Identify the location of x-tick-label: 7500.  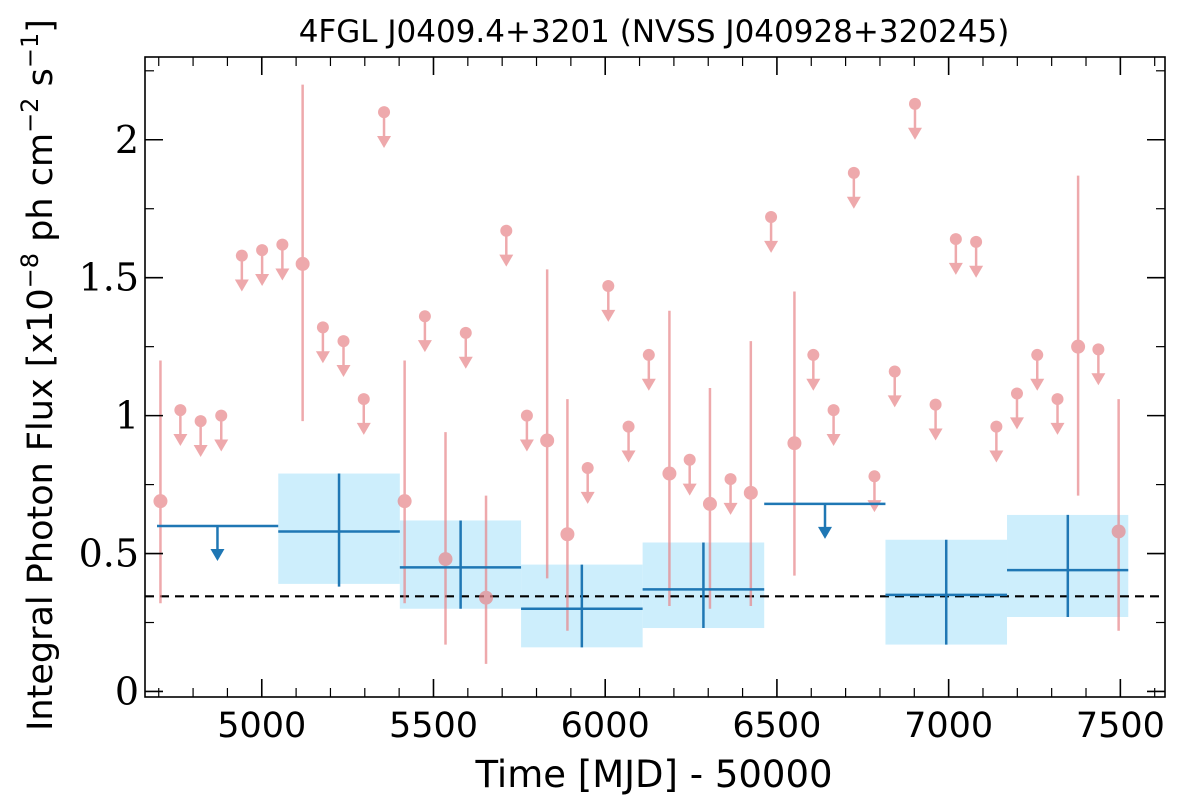
(1120, 726).